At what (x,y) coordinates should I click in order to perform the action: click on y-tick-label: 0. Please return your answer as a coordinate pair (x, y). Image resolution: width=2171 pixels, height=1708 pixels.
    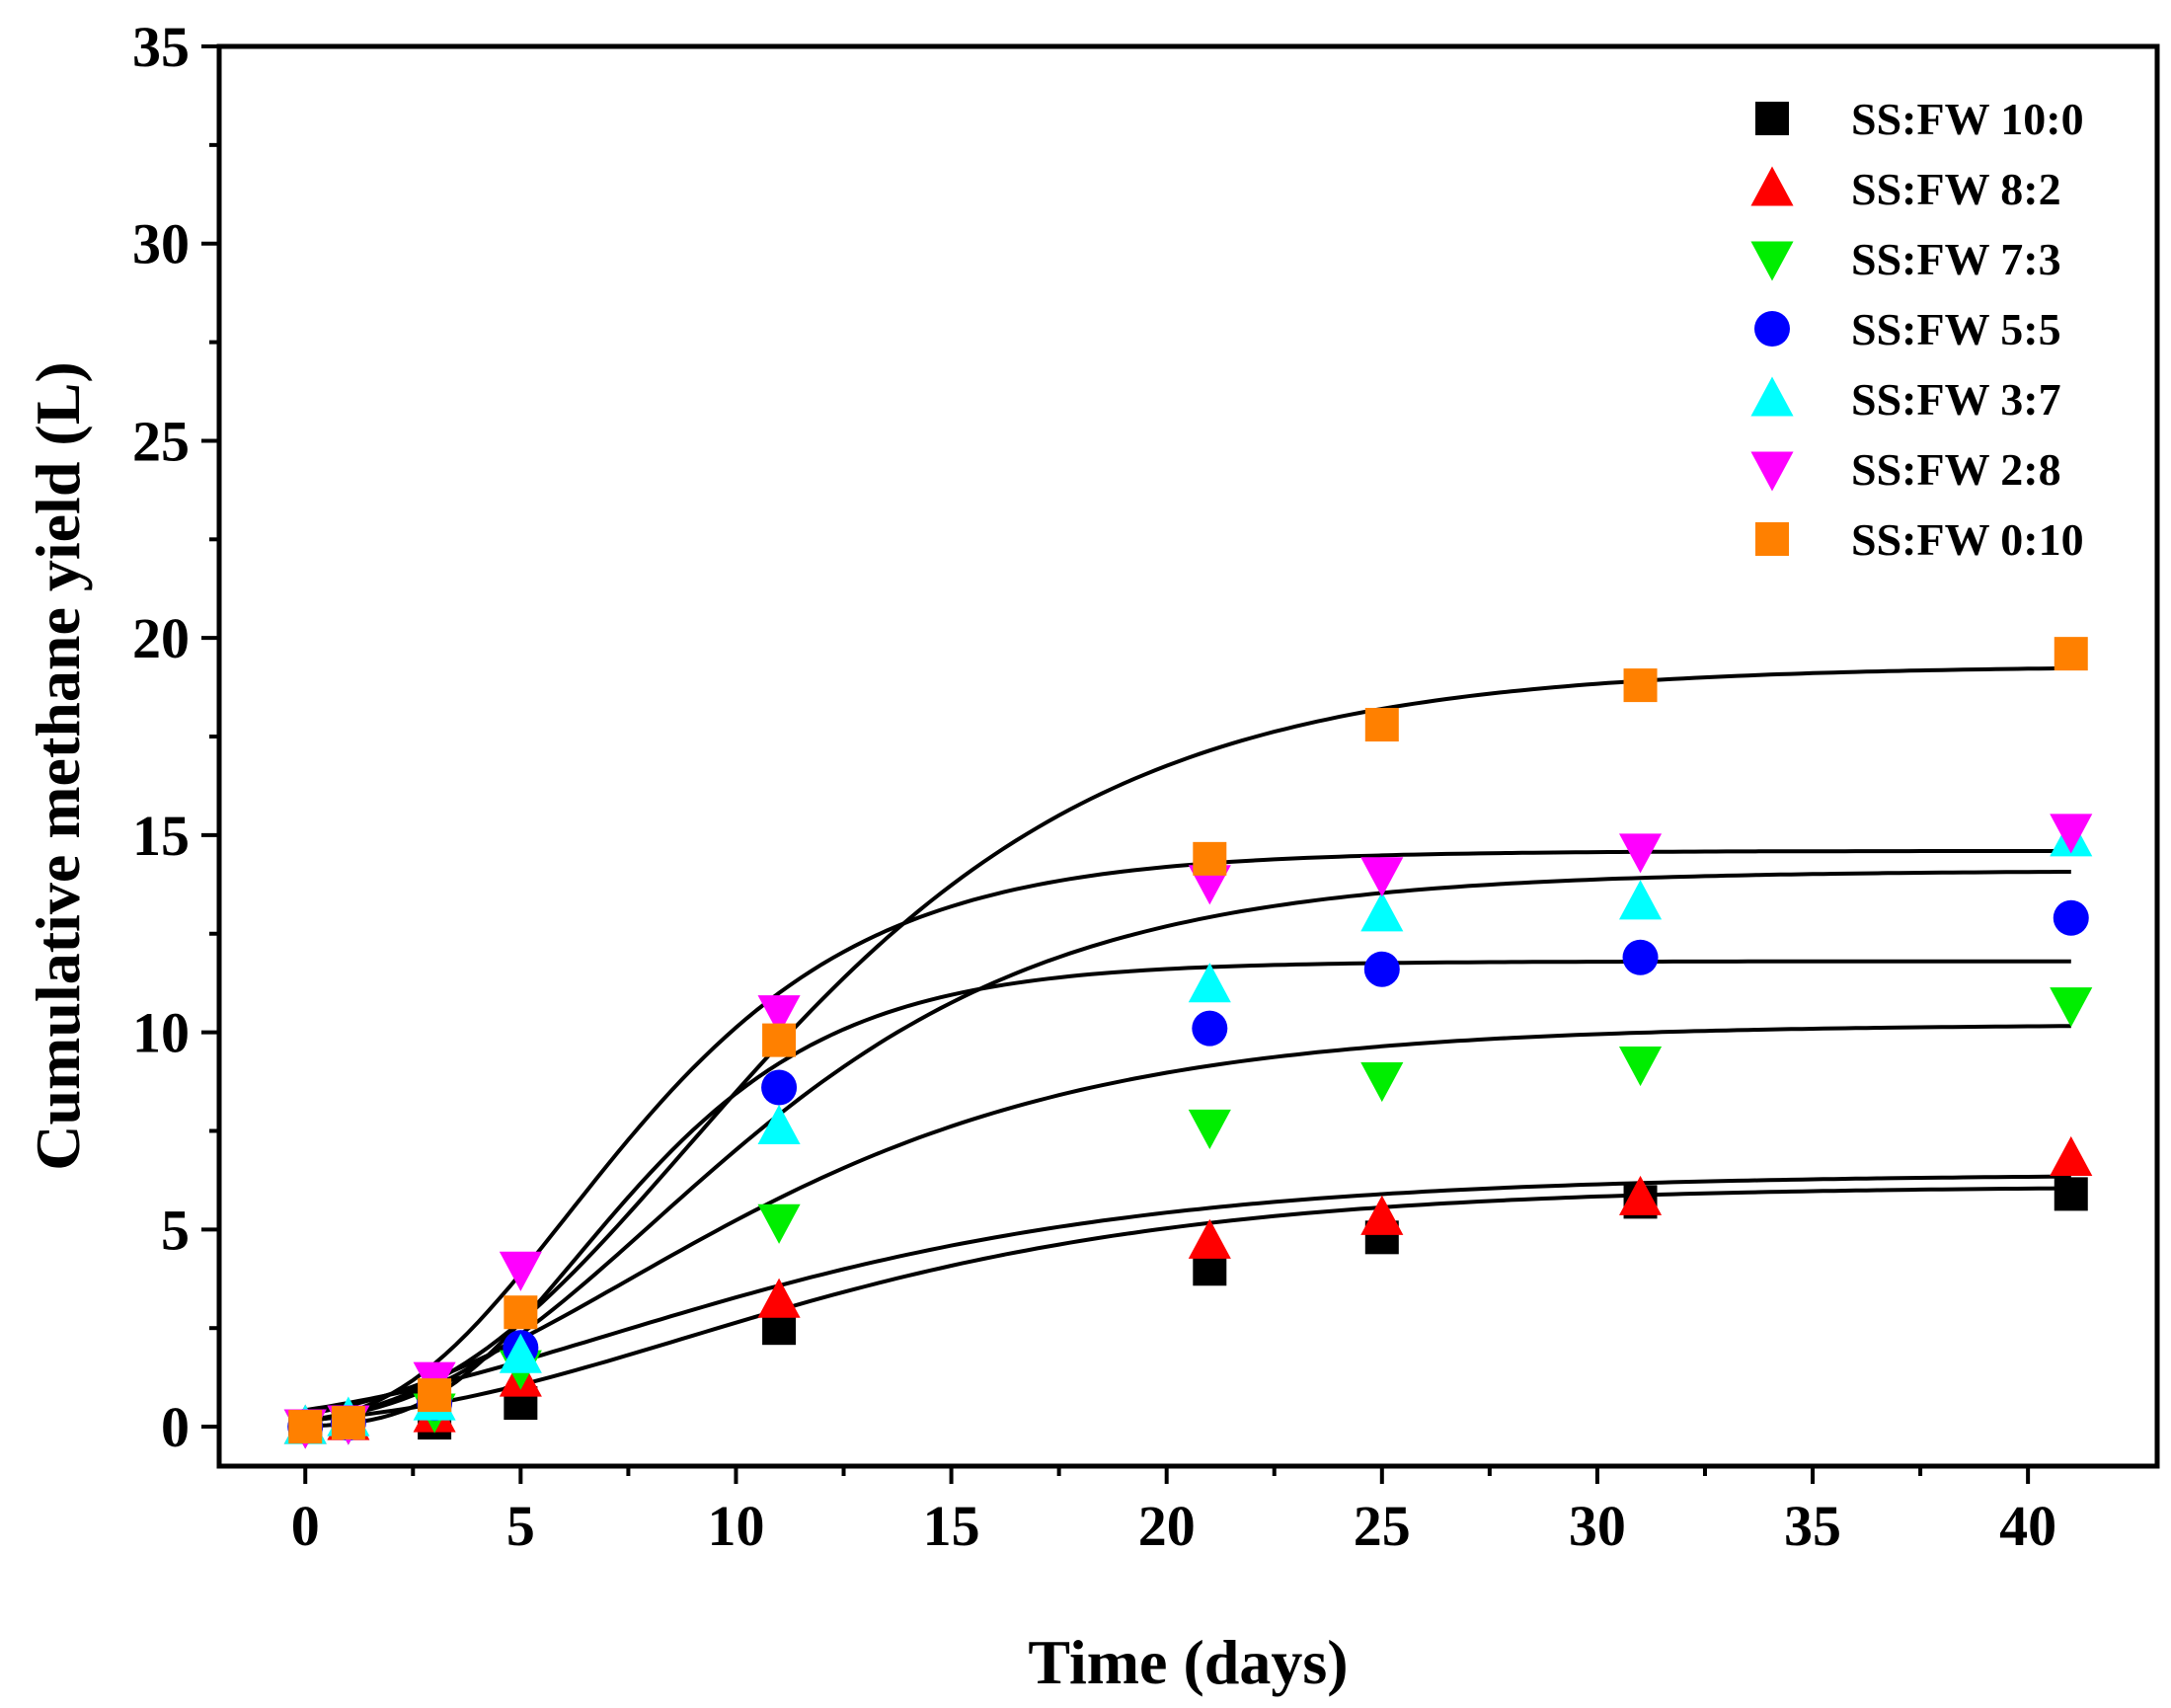
    Looking at the image, I should click on (175, 1427).